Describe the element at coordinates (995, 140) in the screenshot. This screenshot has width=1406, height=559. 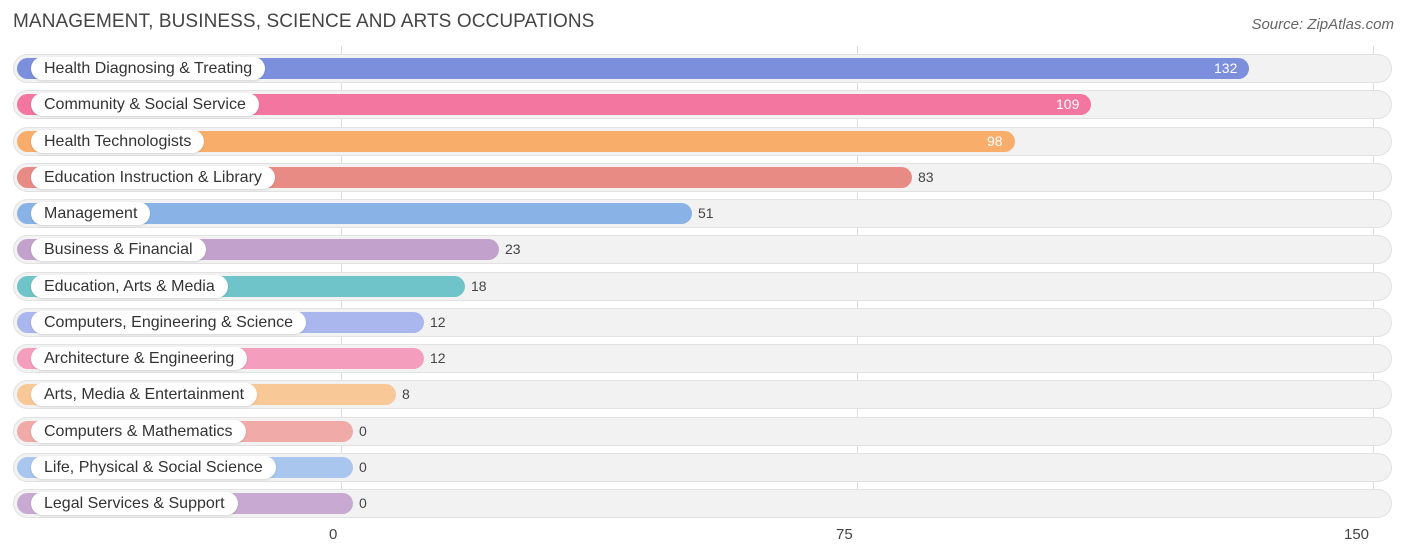
I see `value-label: 98` at that location.